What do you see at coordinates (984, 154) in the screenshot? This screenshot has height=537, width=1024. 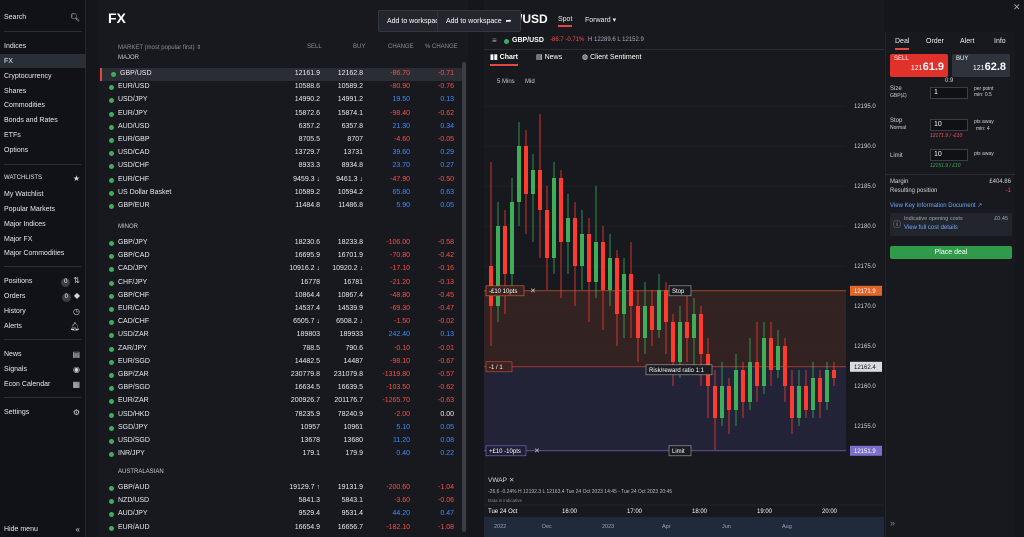 I see `limit-unit: pts away` at bounding box center [984, 154].